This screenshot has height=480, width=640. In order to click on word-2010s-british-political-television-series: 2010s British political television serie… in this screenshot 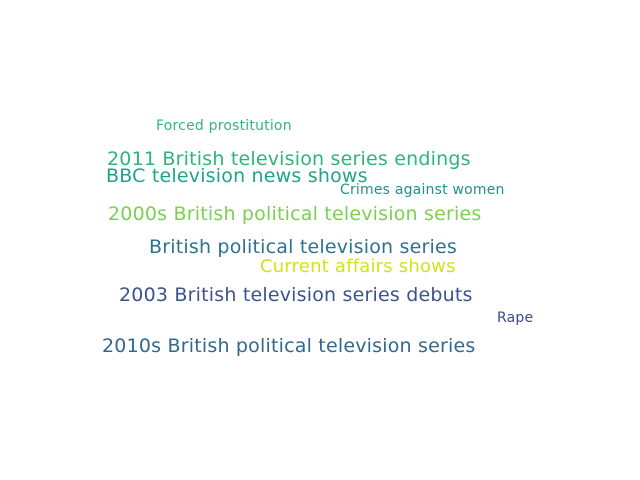, I will do `click(289, 346)`.